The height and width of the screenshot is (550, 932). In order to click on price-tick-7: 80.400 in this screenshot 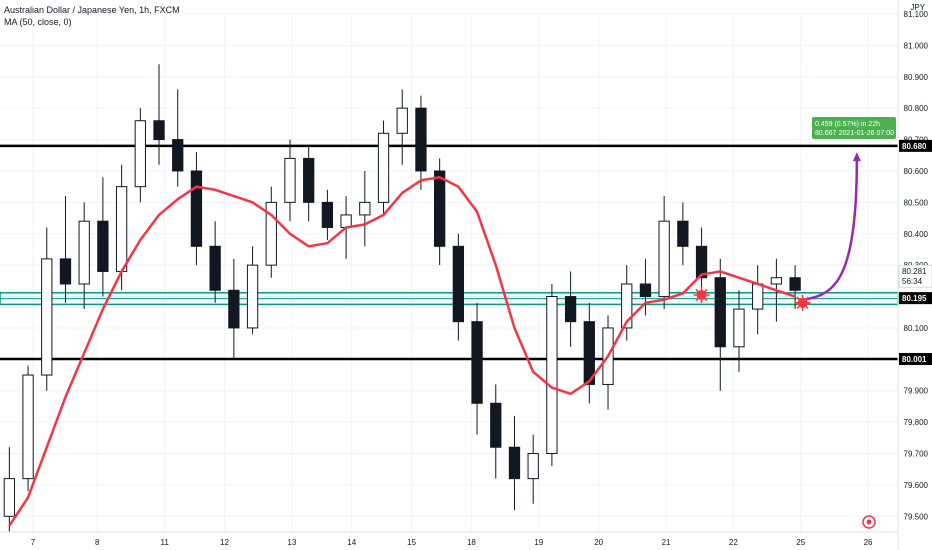, I will do `click(916, 234)`.